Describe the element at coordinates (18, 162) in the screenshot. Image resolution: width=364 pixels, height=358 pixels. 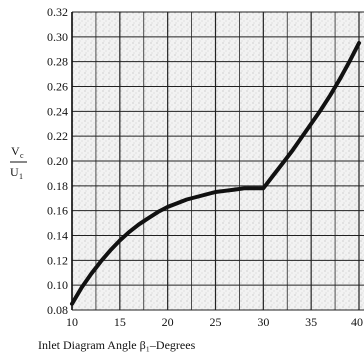
I see `y-axis-label: V c U 1` at that location.